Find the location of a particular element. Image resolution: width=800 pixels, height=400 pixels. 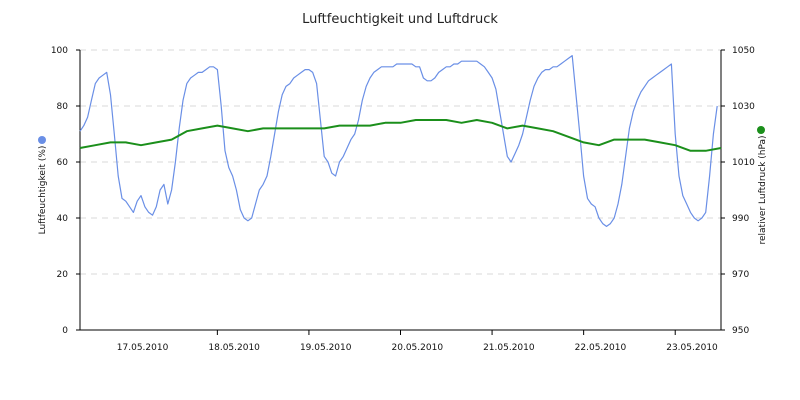

y-ticks-left: 0 20 40 60 80 100 is located at coordinates (59, 191).